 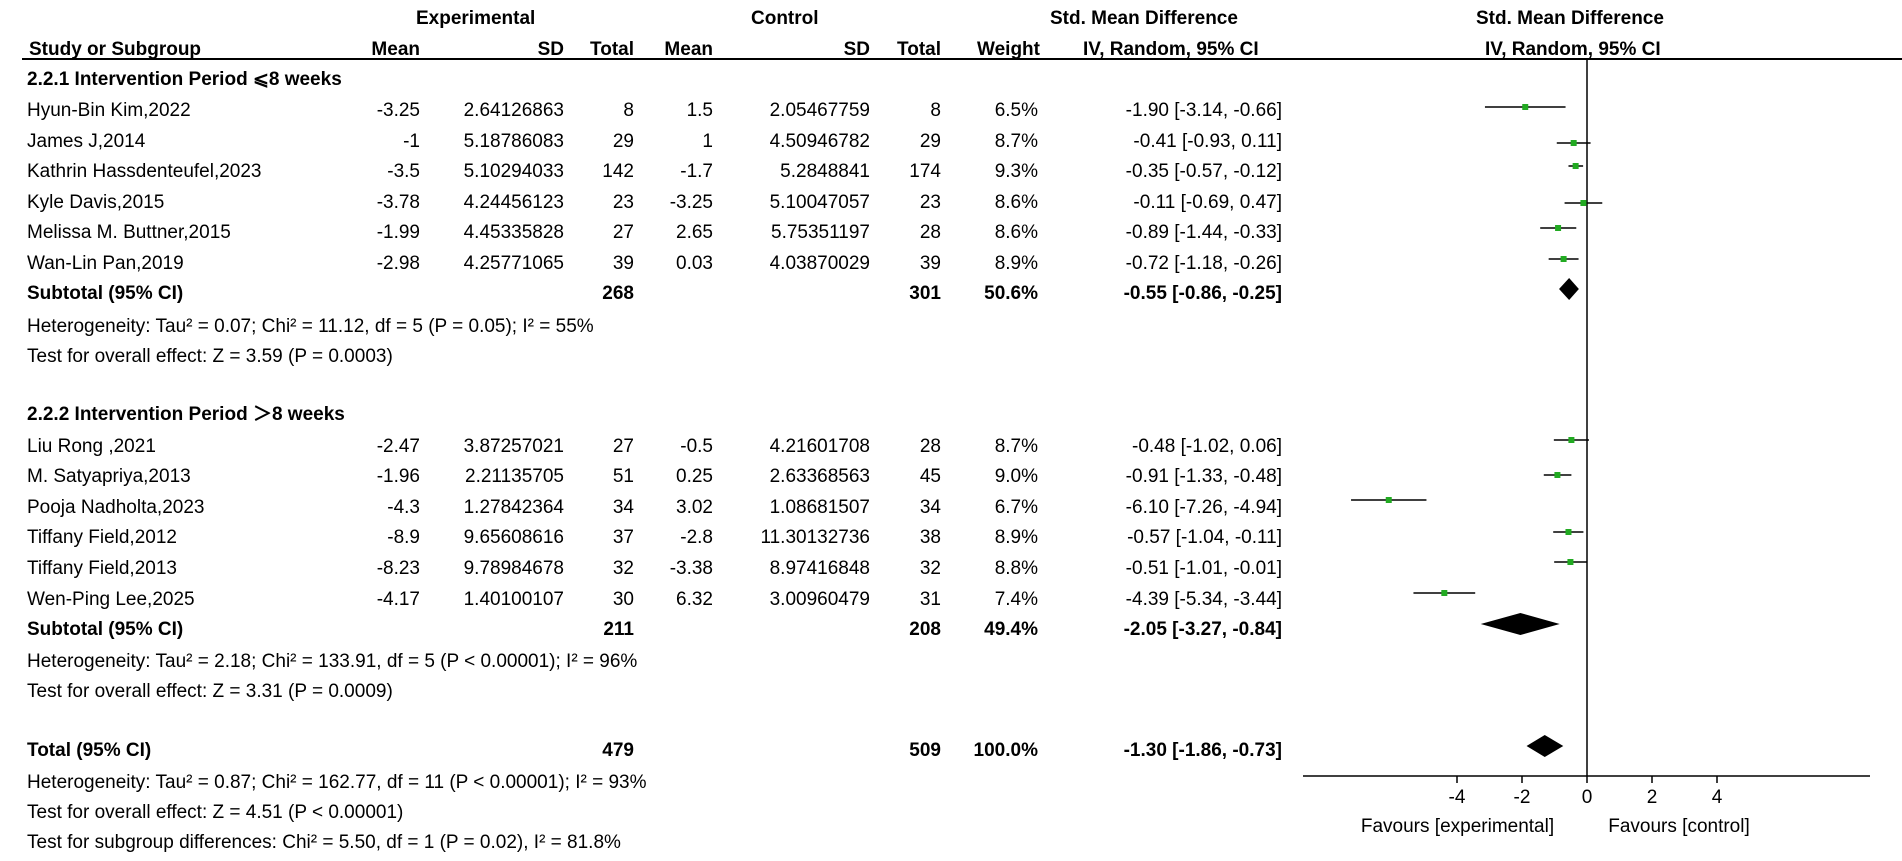 What do you see at coordinates (1203, 263) in the screenshot?
I see `smd-ci: -0.72 [-1.18, -0.26]` at bounding box center [1203, 263].